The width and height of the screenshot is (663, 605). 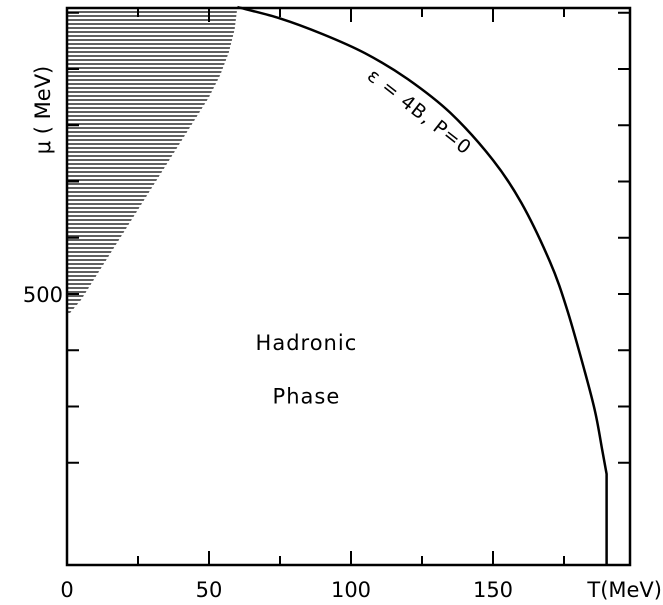 I want to click on region-label-hadronic: Hadronic, so click(x=307, y=343).